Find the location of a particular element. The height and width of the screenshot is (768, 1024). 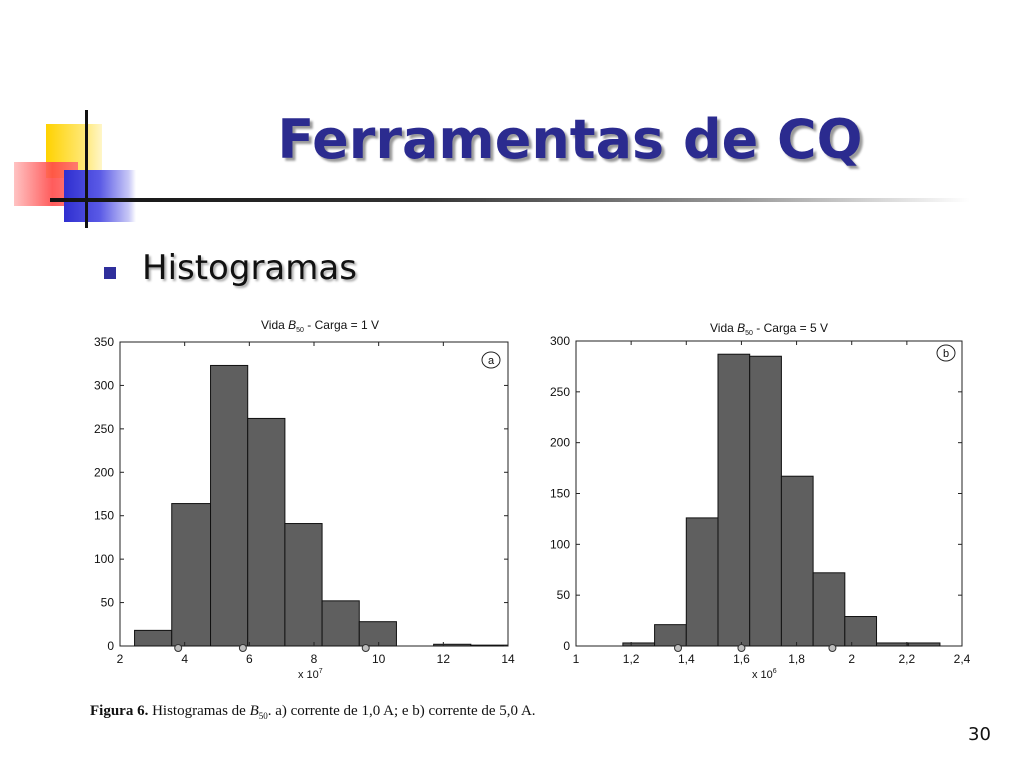

chart-a-title-suffix: - Carga = 1 V is located at coordinates (341, 325).